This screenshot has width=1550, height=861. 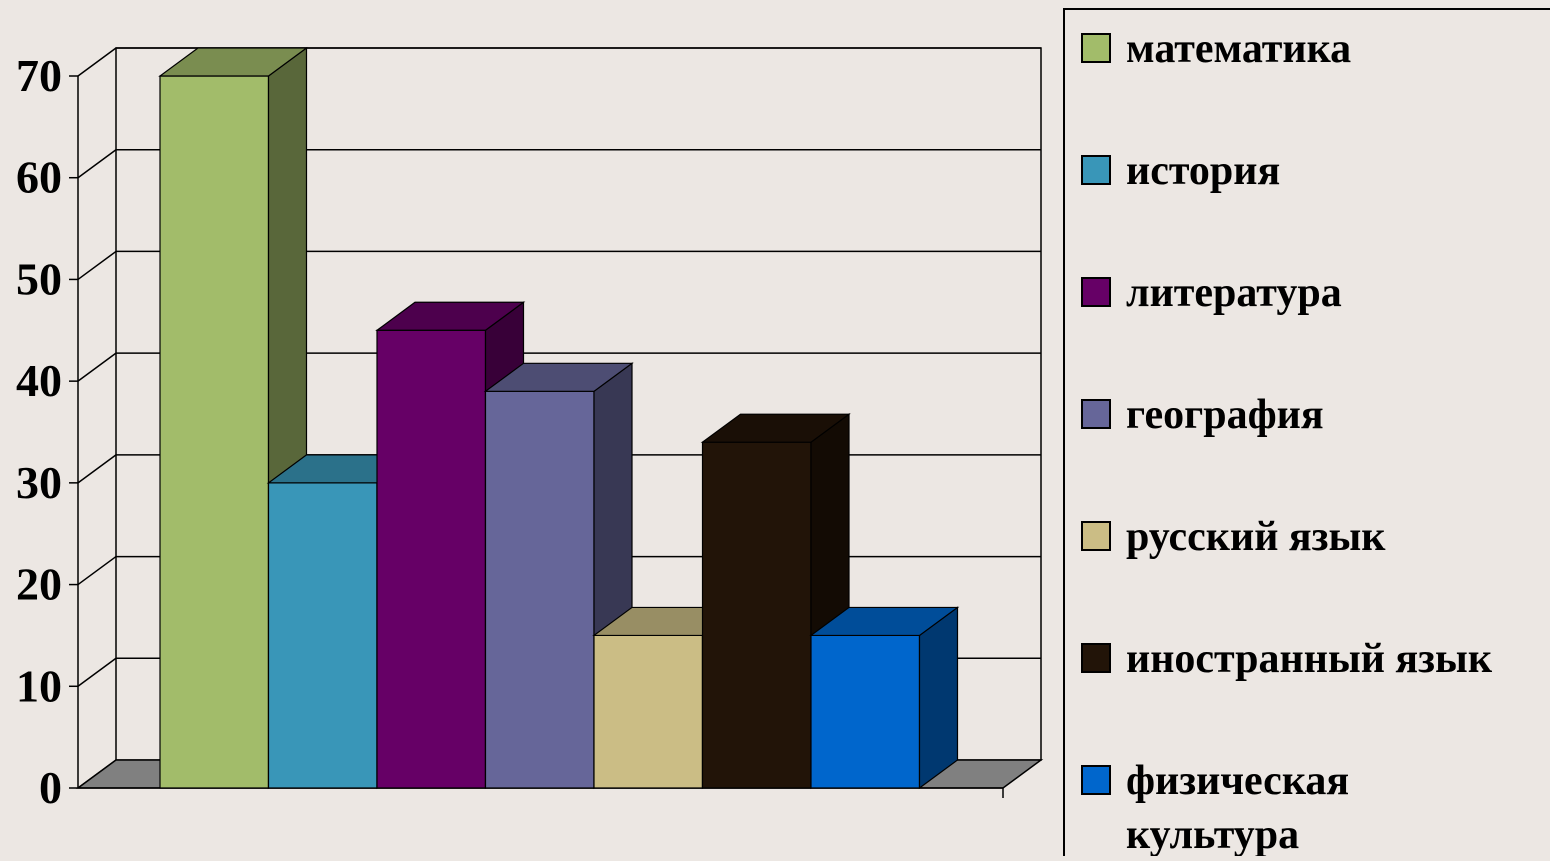 I want to click on legend-label: русский язык, so click(x=1256, y=537).